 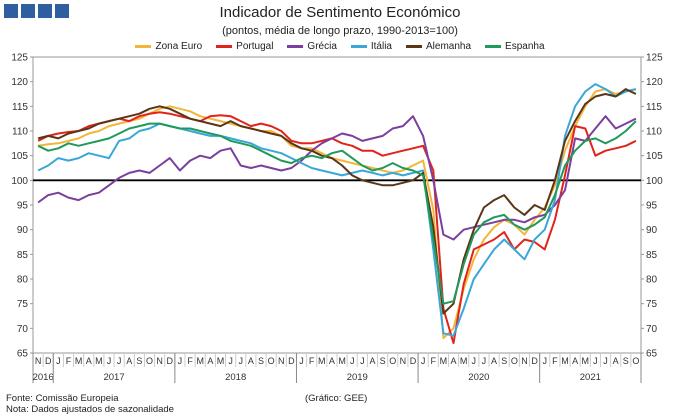 What do you see at coordinates (62, 398) in the screenshot?
I see `source-note: Fonte: Comissão Europeia` at bounding box center [62, 398].